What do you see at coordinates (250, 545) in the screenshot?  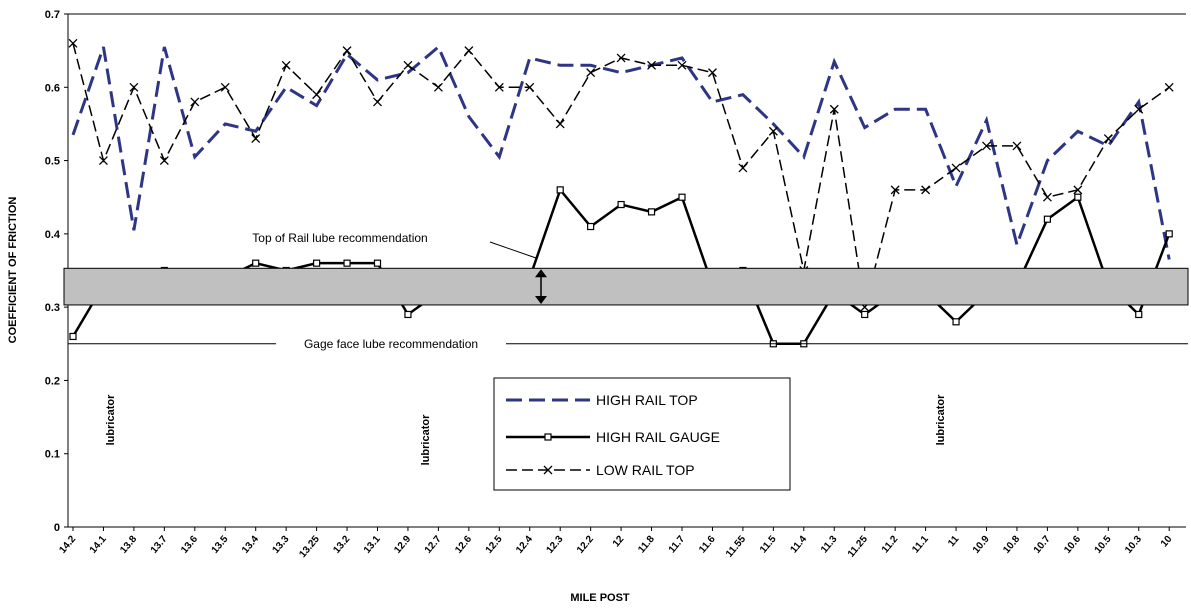 I see `x-tick-label: 13.4` at bounding box center [250, 545].